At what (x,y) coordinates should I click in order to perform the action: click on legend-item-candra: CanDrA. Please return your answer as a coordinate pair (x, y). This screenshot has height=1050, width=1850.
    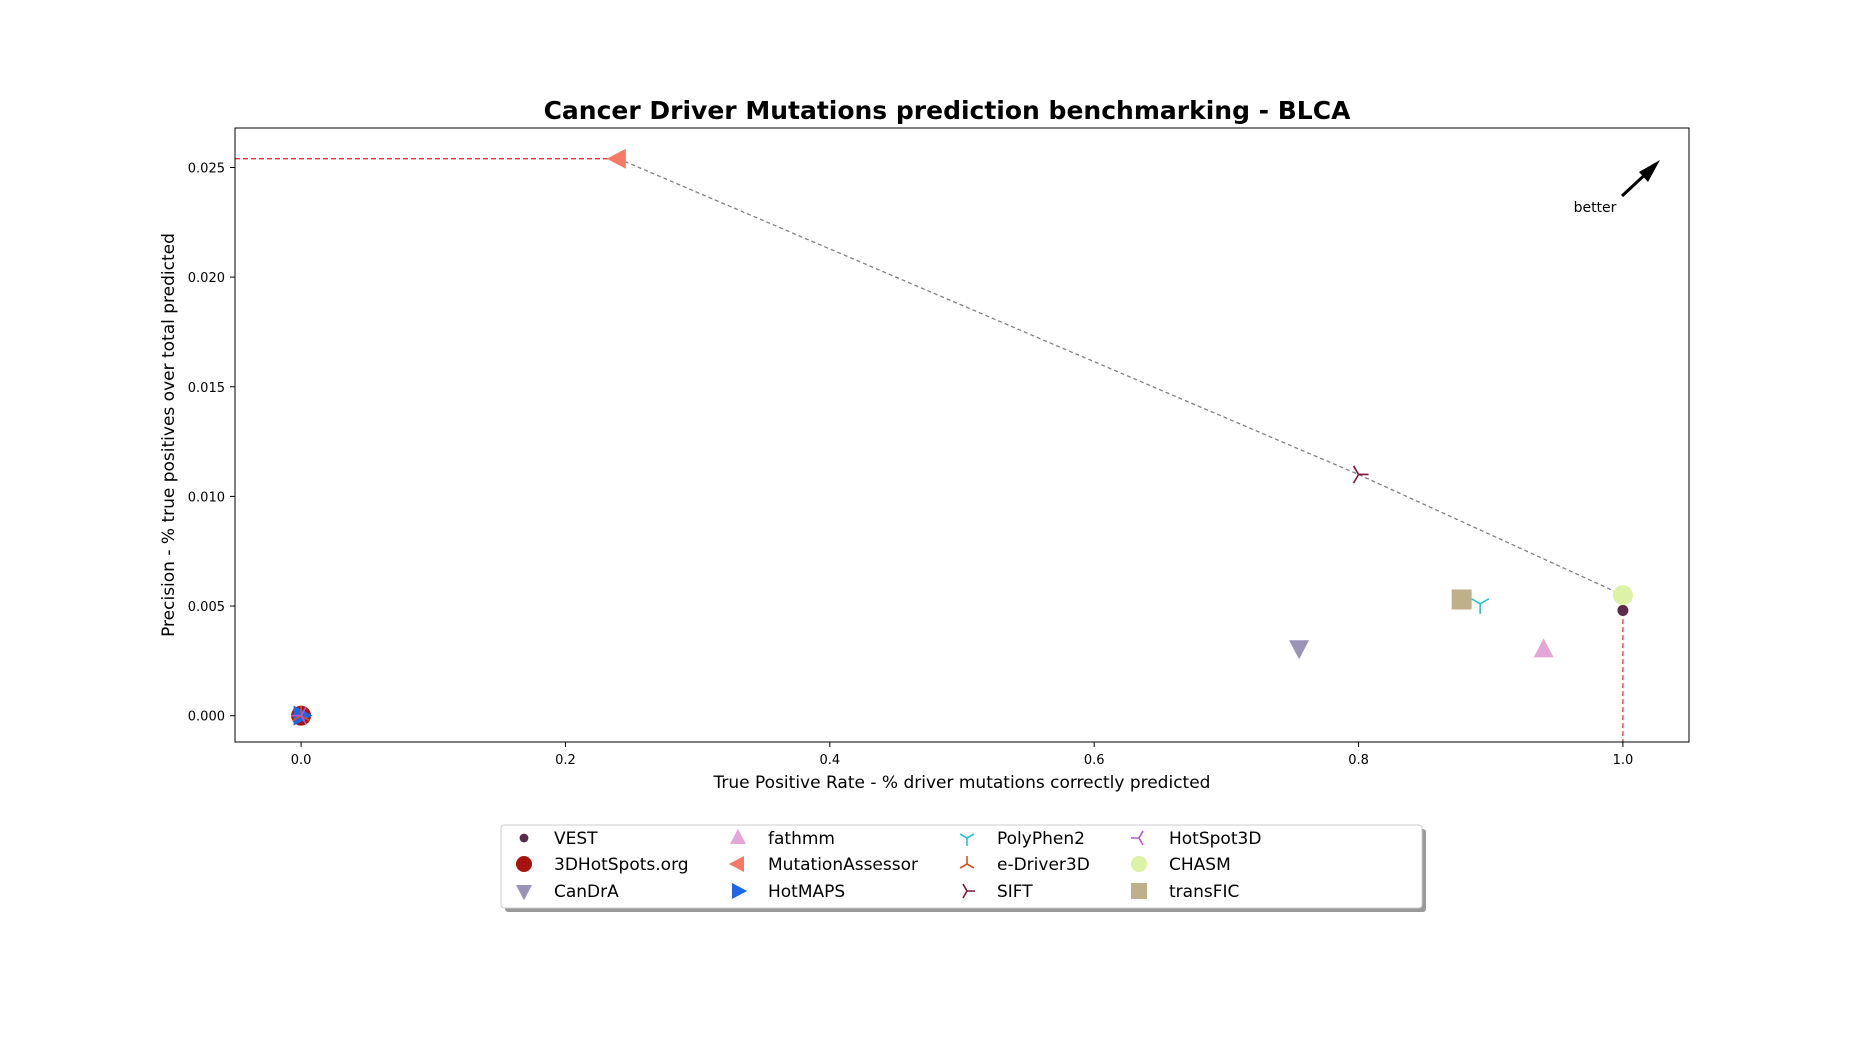
    Looking at the image, I should click on (567, 892).